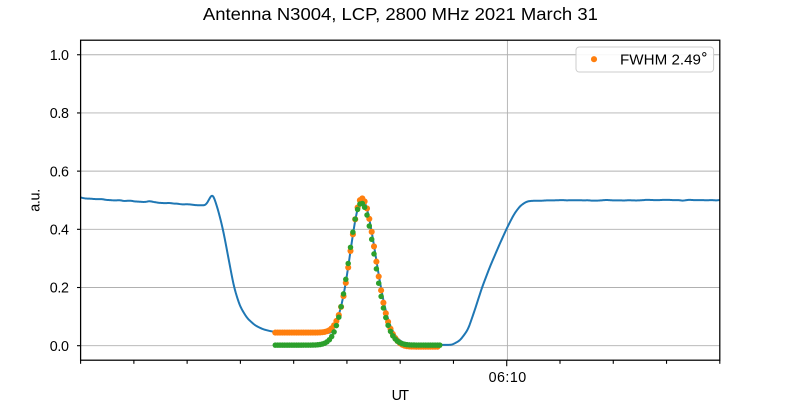 This screenshot has width=800, height=400. What do you see at coordinates (59, 347) in the screenshot?
I see `svg-text: 0.0` at bounding box center [59, 347].